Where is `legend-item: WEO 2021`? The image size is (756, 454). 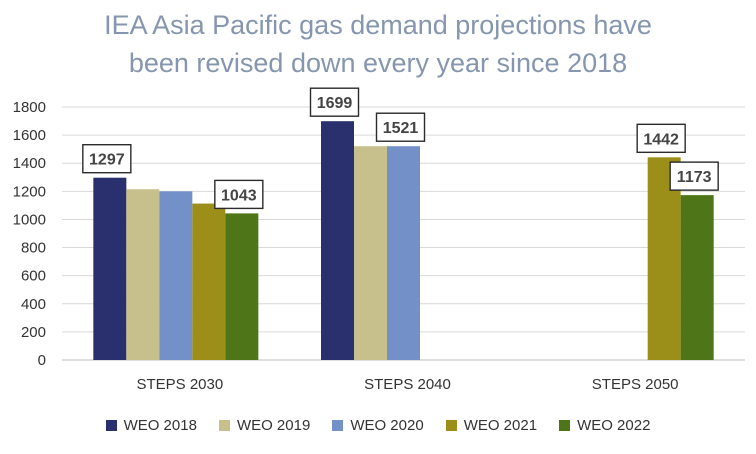 legend-item: WEO 2021 is located at coordinates (491, 425).